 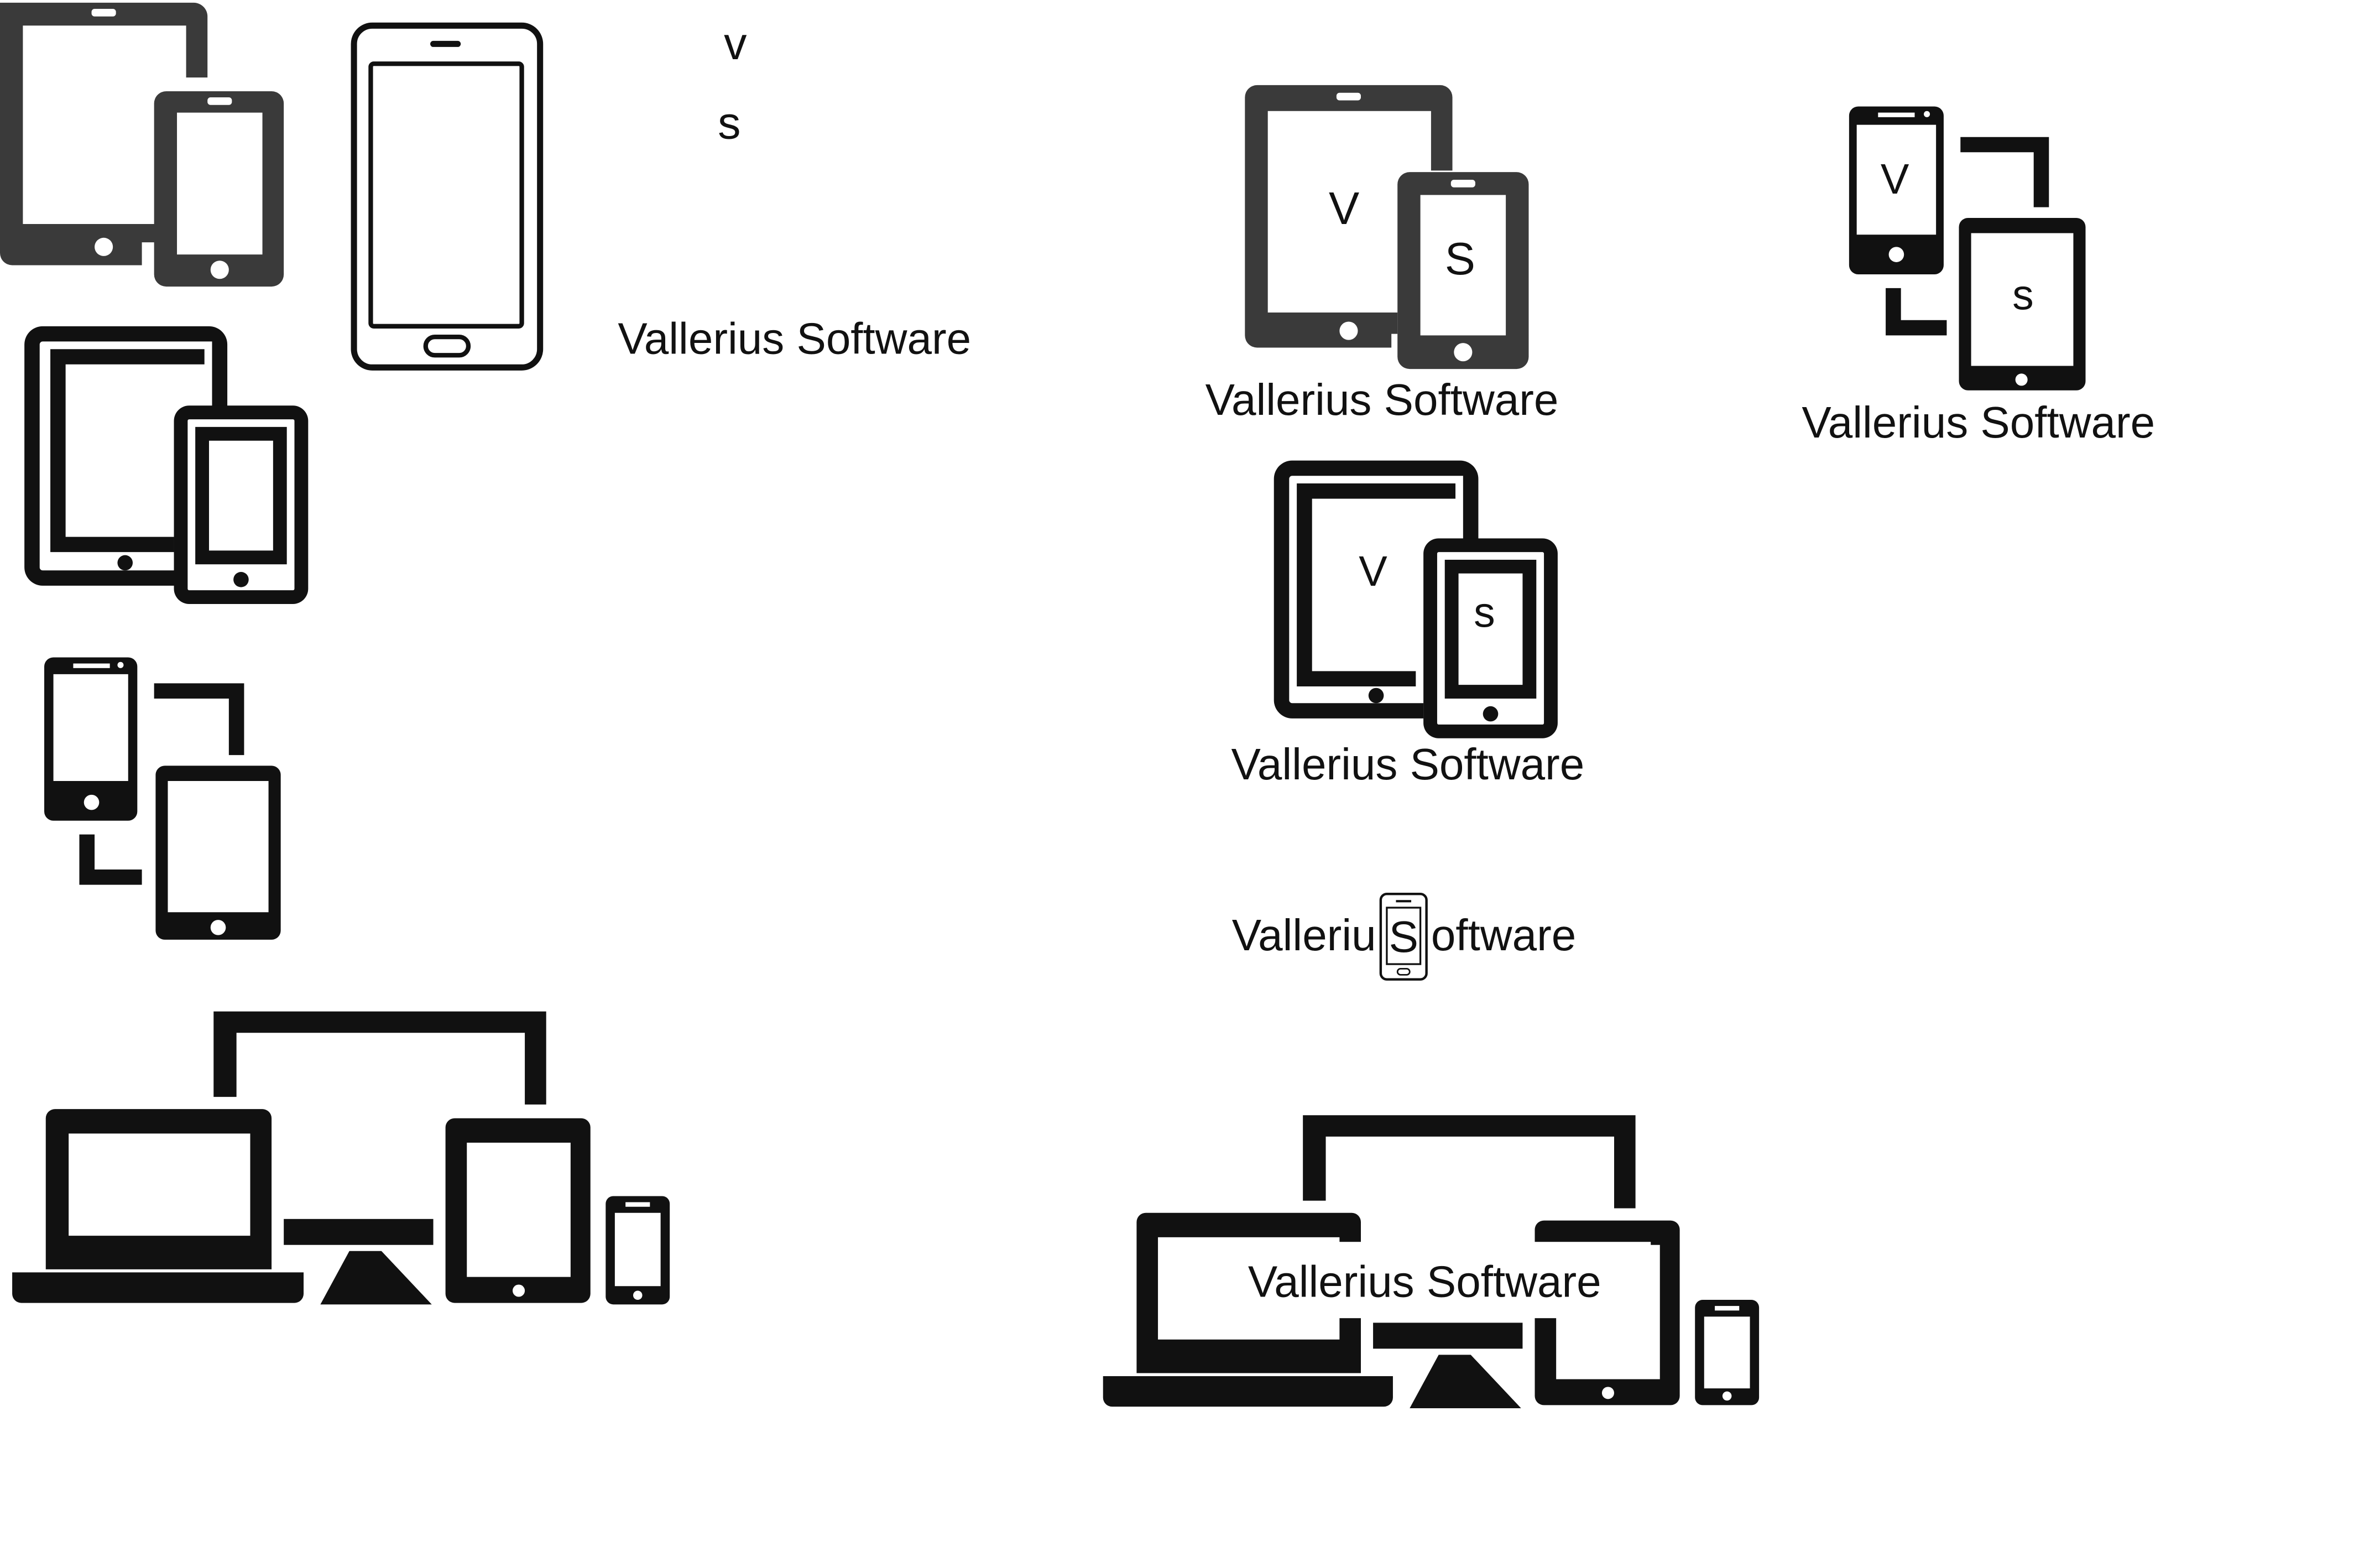 What do you see at coordinates (142, 144) in the screenshot?
I see `tablet-and-phone-icon` at bounding box center [142, 144].